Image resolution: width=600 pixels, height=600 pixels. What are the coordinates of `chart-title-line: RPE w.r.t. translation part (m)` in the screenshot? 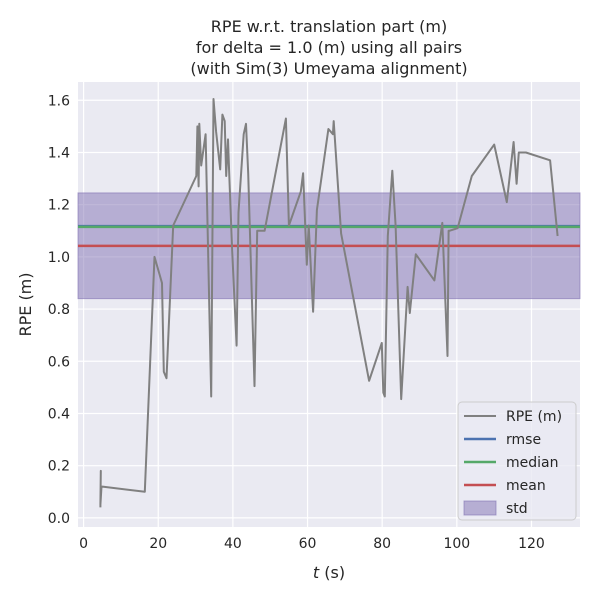 It's located at (329, 26).